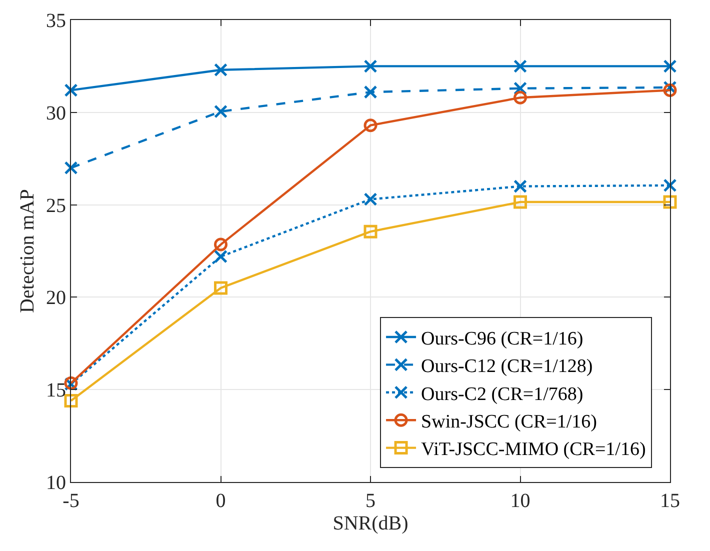  Describe the element at coordinates (670, 501) in the screenshot. I see `x-tick-label: 15` at that location.